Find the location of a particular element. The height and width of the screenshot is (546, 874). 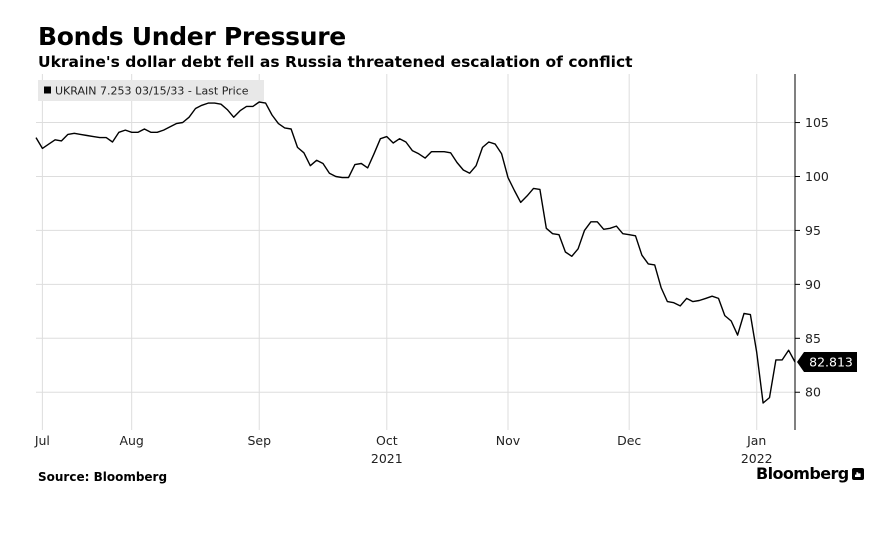

x-tick-label: Jul is located at coordinates (42, 440).